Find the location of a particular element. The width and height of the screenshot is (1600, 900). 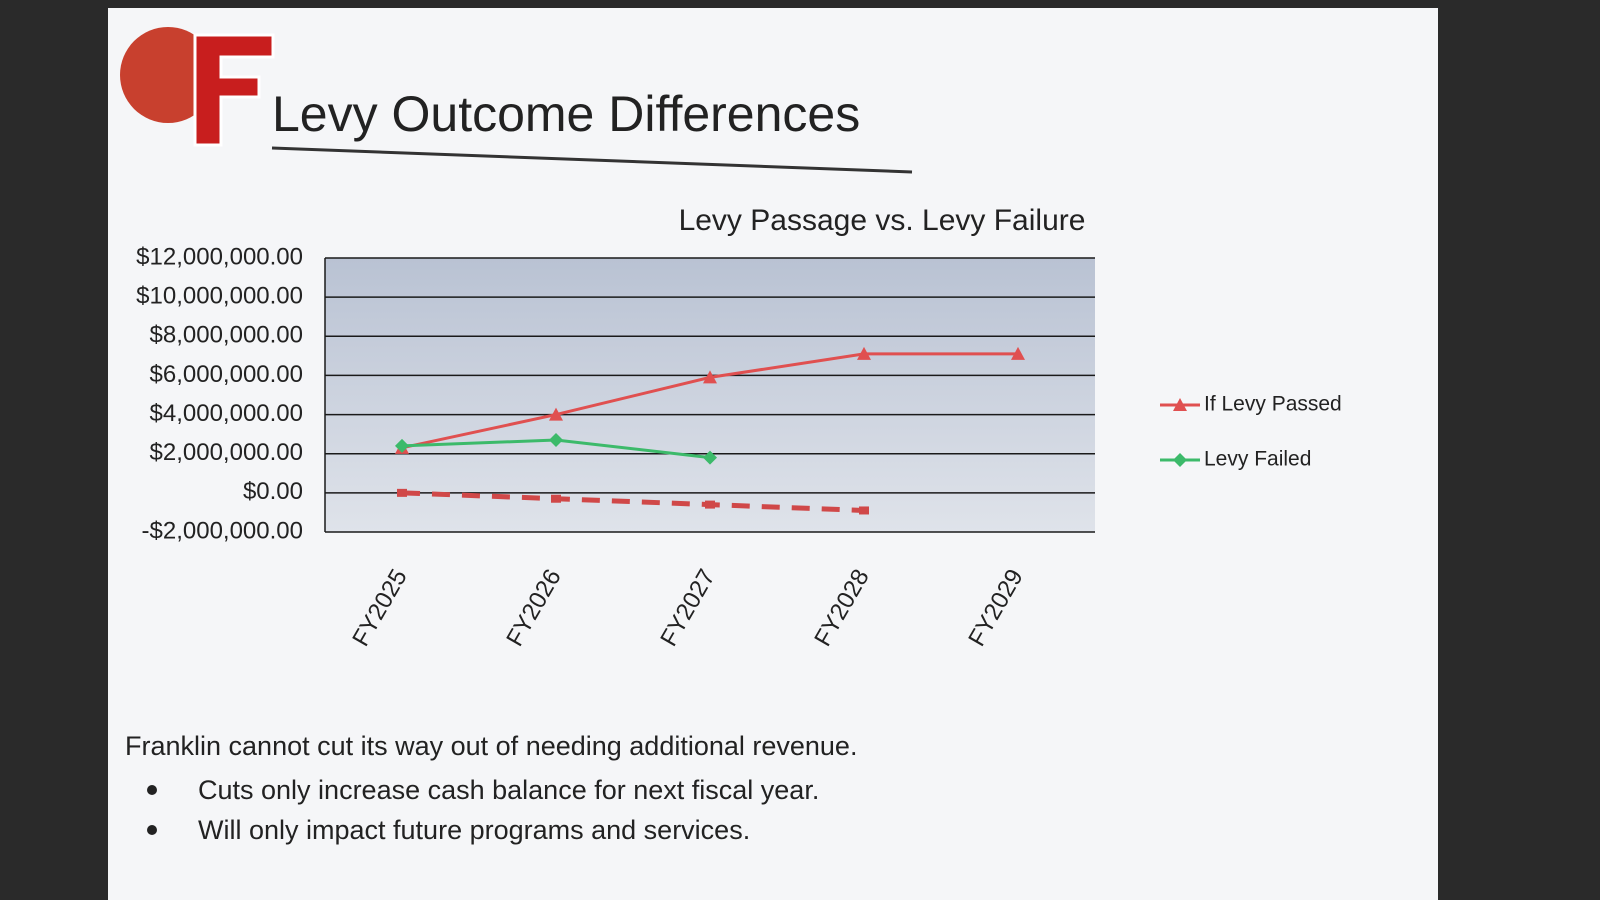

y-tick-label: $4,000,000.00 is located at coordinates (226, 413).